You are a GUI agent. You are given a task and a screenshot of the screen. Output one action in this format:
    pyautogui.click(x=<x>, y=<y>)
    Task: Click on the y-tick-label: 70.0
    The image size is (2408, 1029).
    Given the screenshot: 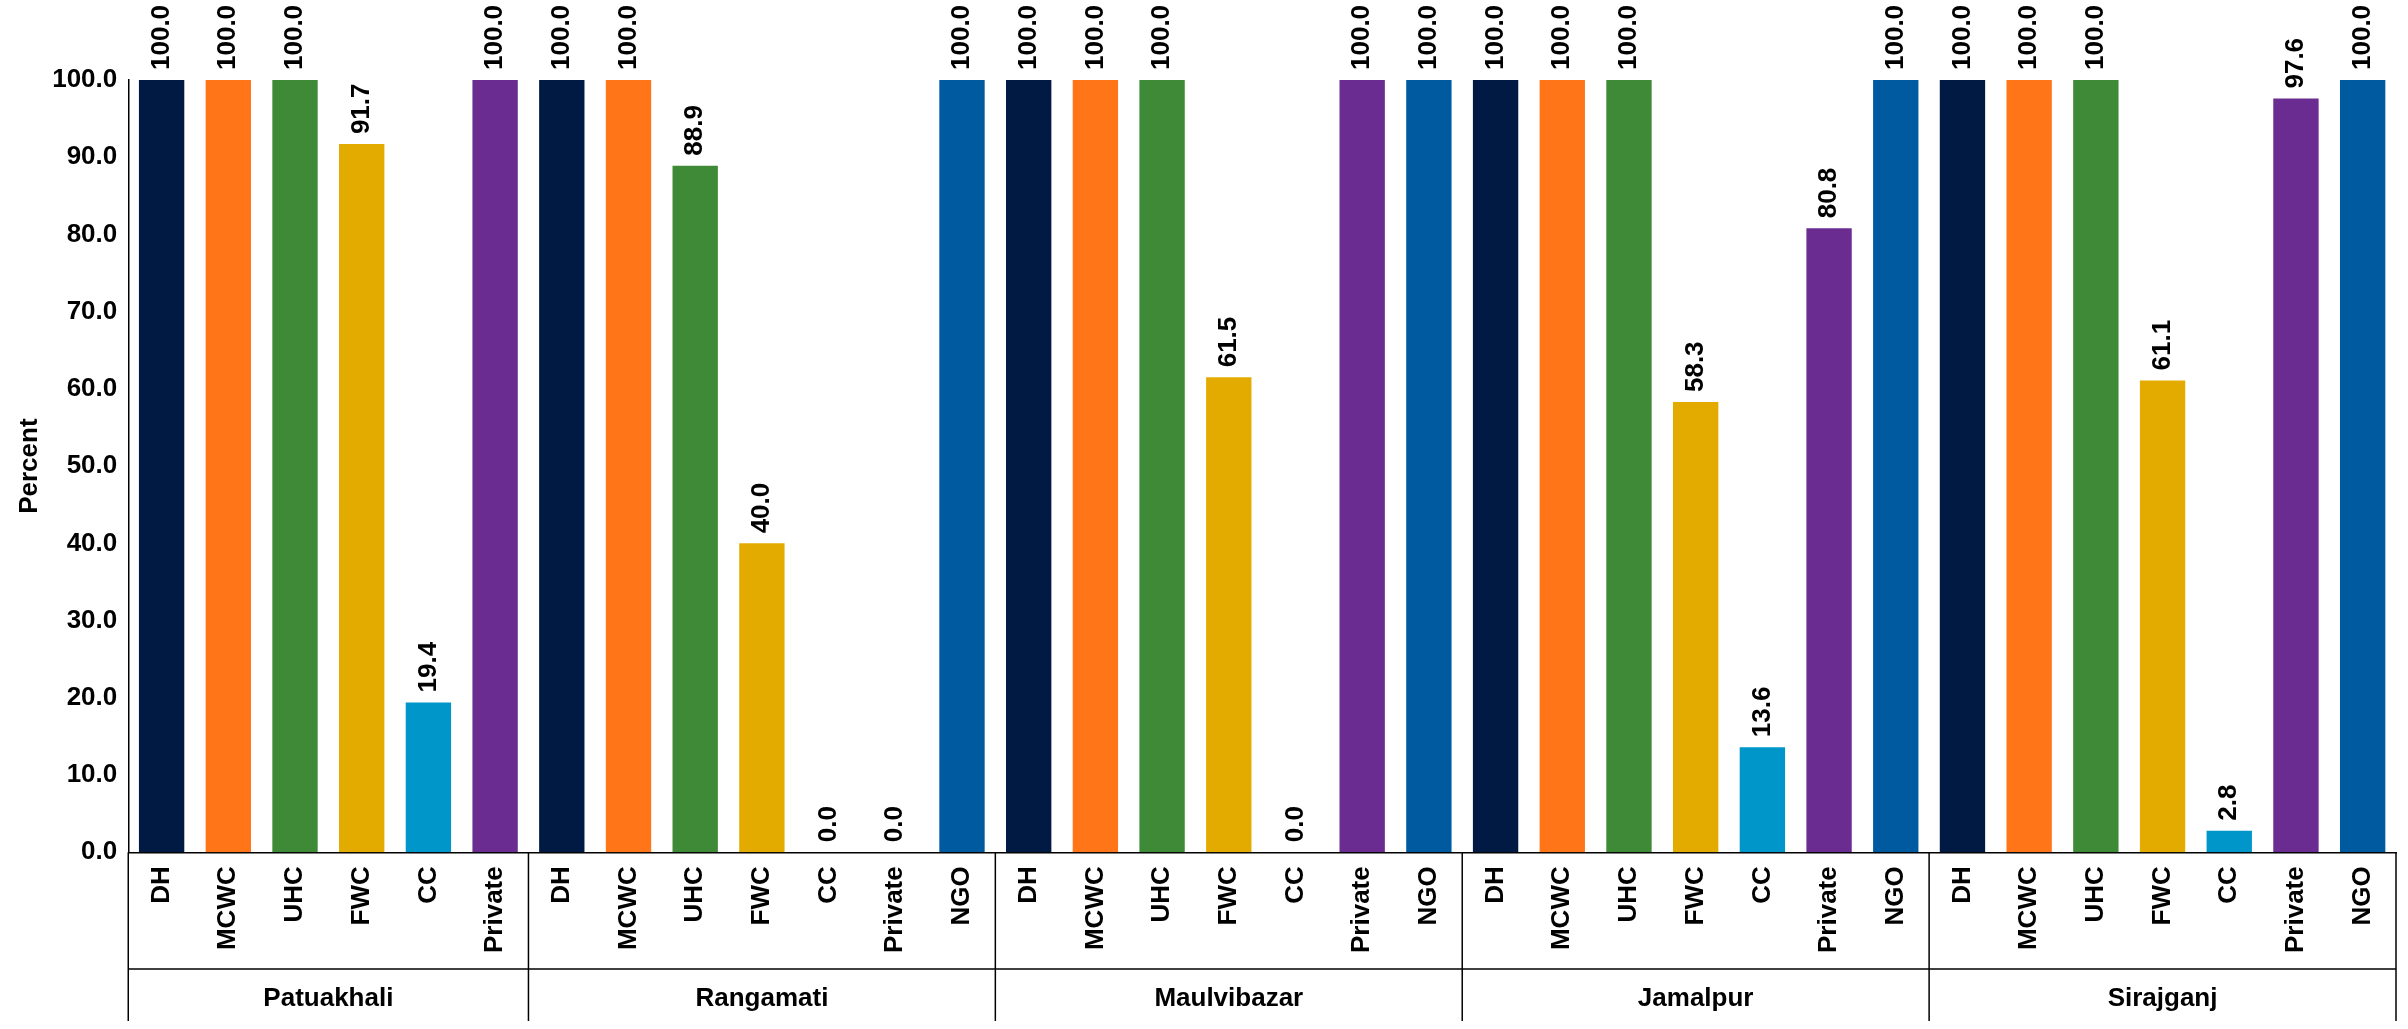 What is the action you would take?
    pyautogui.click(x=92, y=309)
    